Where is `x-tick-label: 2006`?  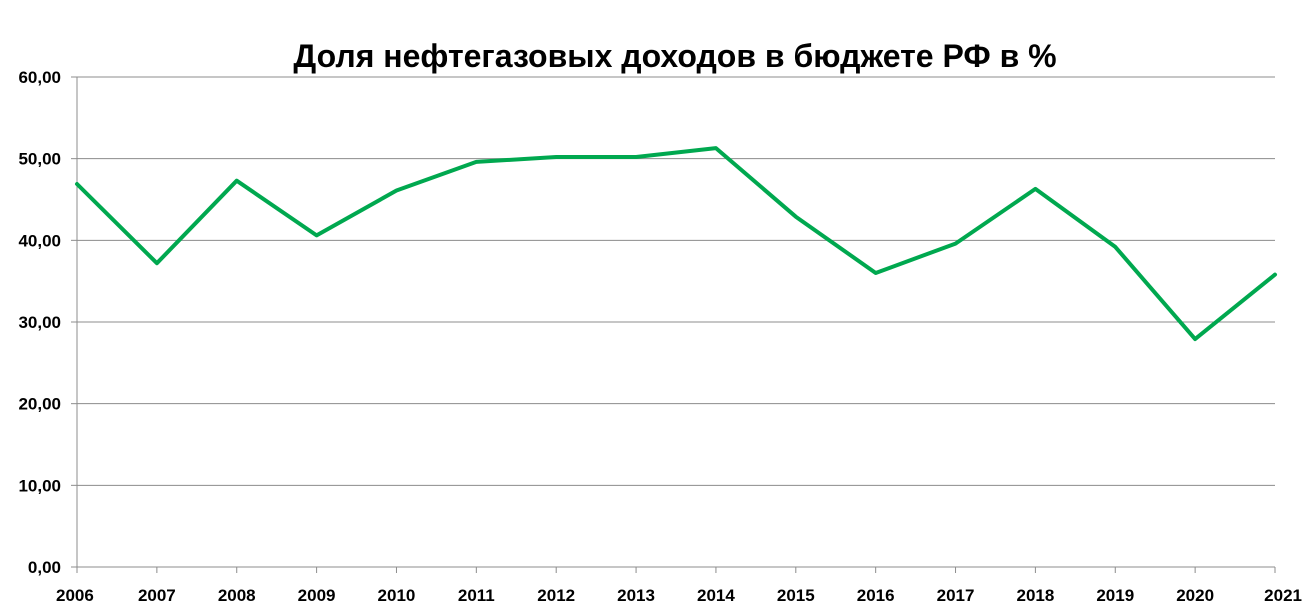 x-tick-label: 2006 is located at coordinates (75, 595).